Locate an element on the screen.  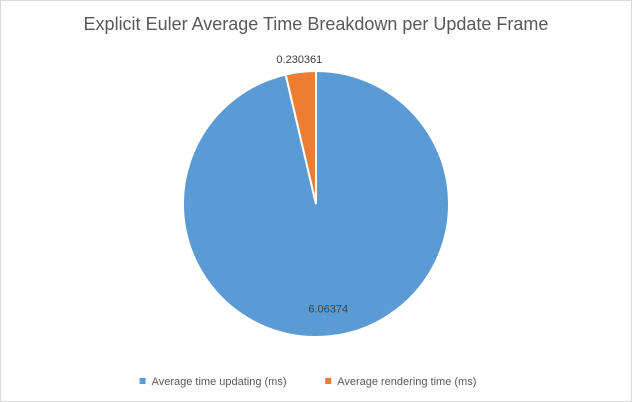
legend-label-1: Average time updating (ms) is located at coordinates (219, 382).